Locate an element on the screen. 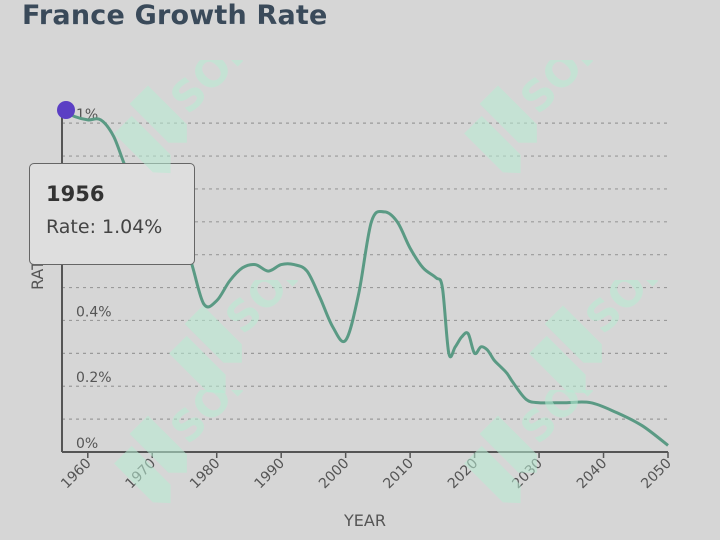  x-axis-label: YEAR is located at coordinates (364, 520).